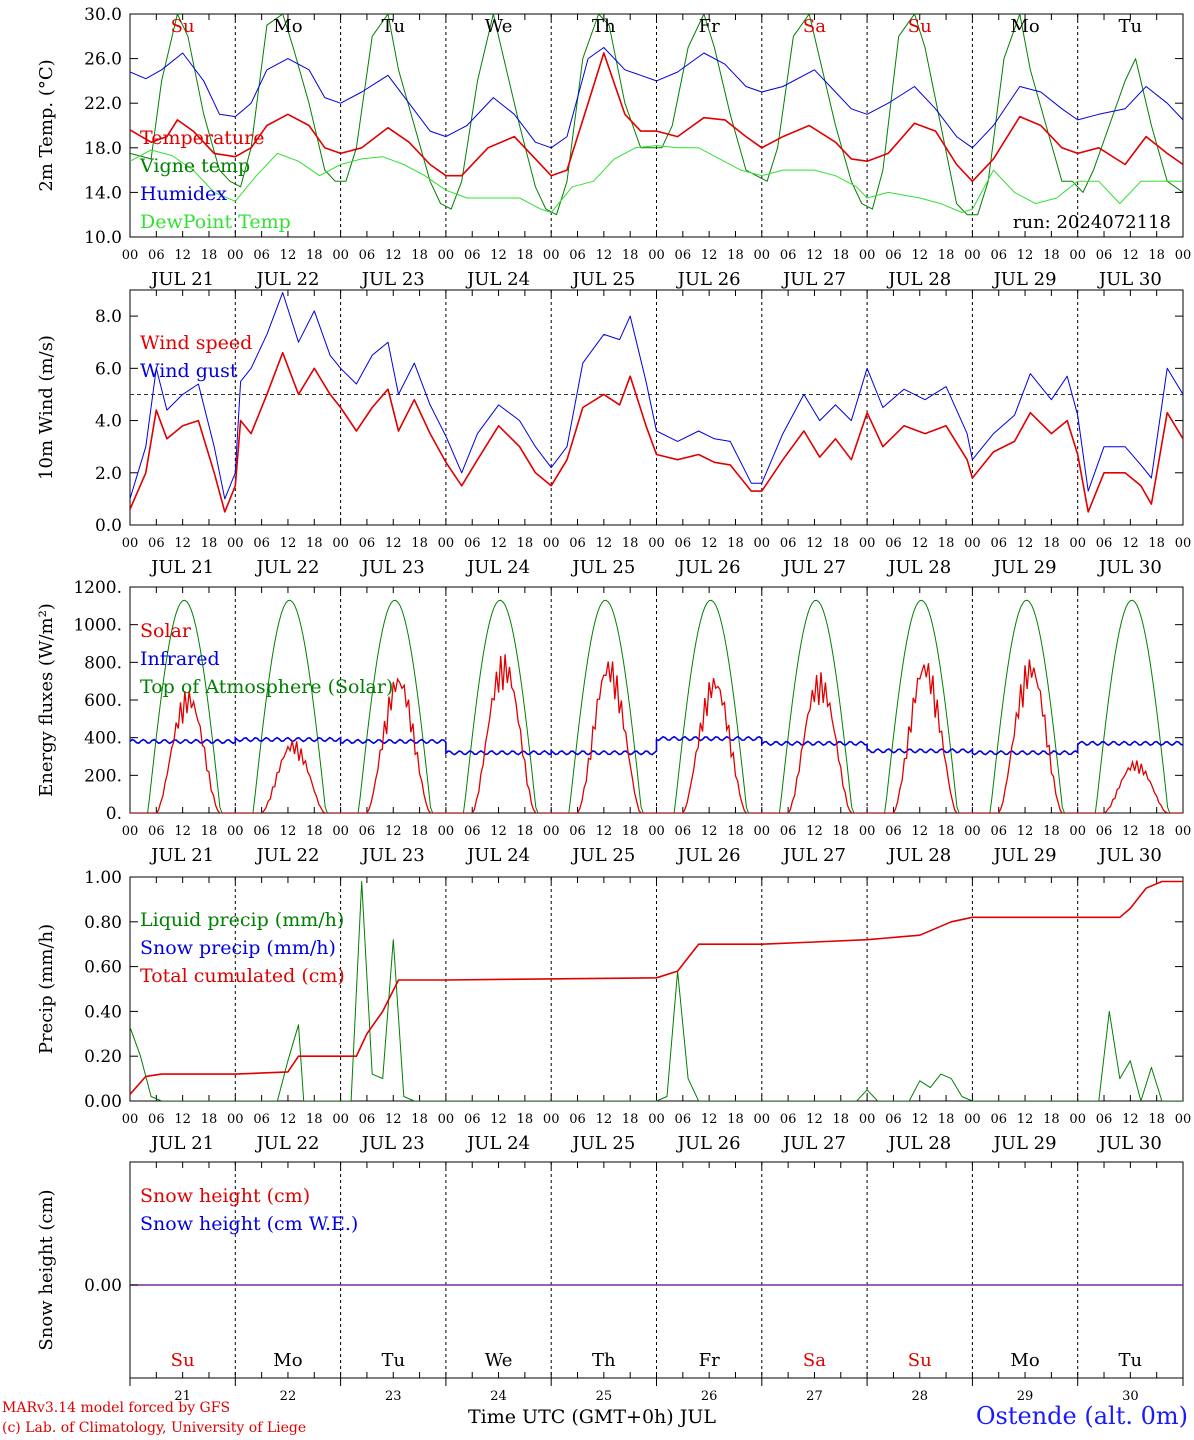 Image resolution: width=1194 pixels, height=1440 pixels. What do you see at coordinates (181, 855) in the screenshot?
I see `date-label: JUL 21` at bounding box center [181, 855].